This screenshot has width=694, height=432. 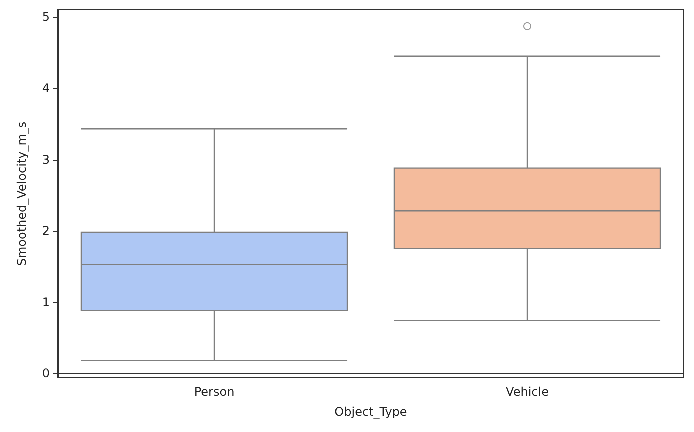 I want to click on y-tick-label: 4, so click(x=46, y=88).